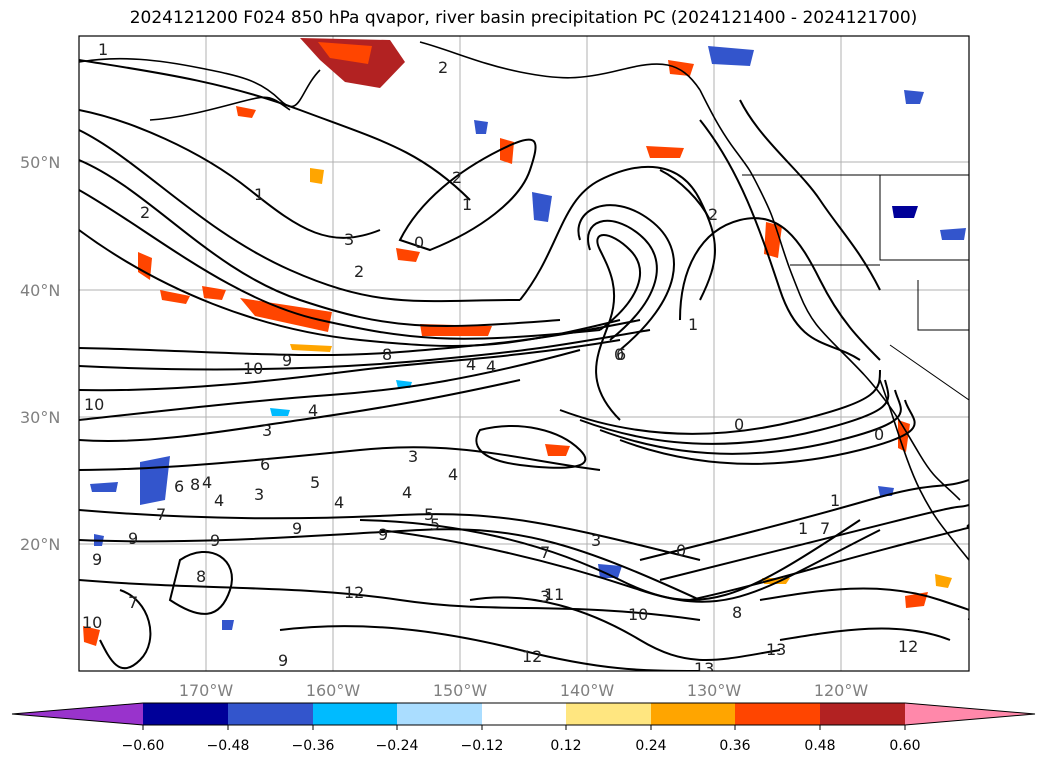  What do you see at coordinates (621, 354) in the screenshot?
I see `contour-label: 6` at bounding box center [621, 354].